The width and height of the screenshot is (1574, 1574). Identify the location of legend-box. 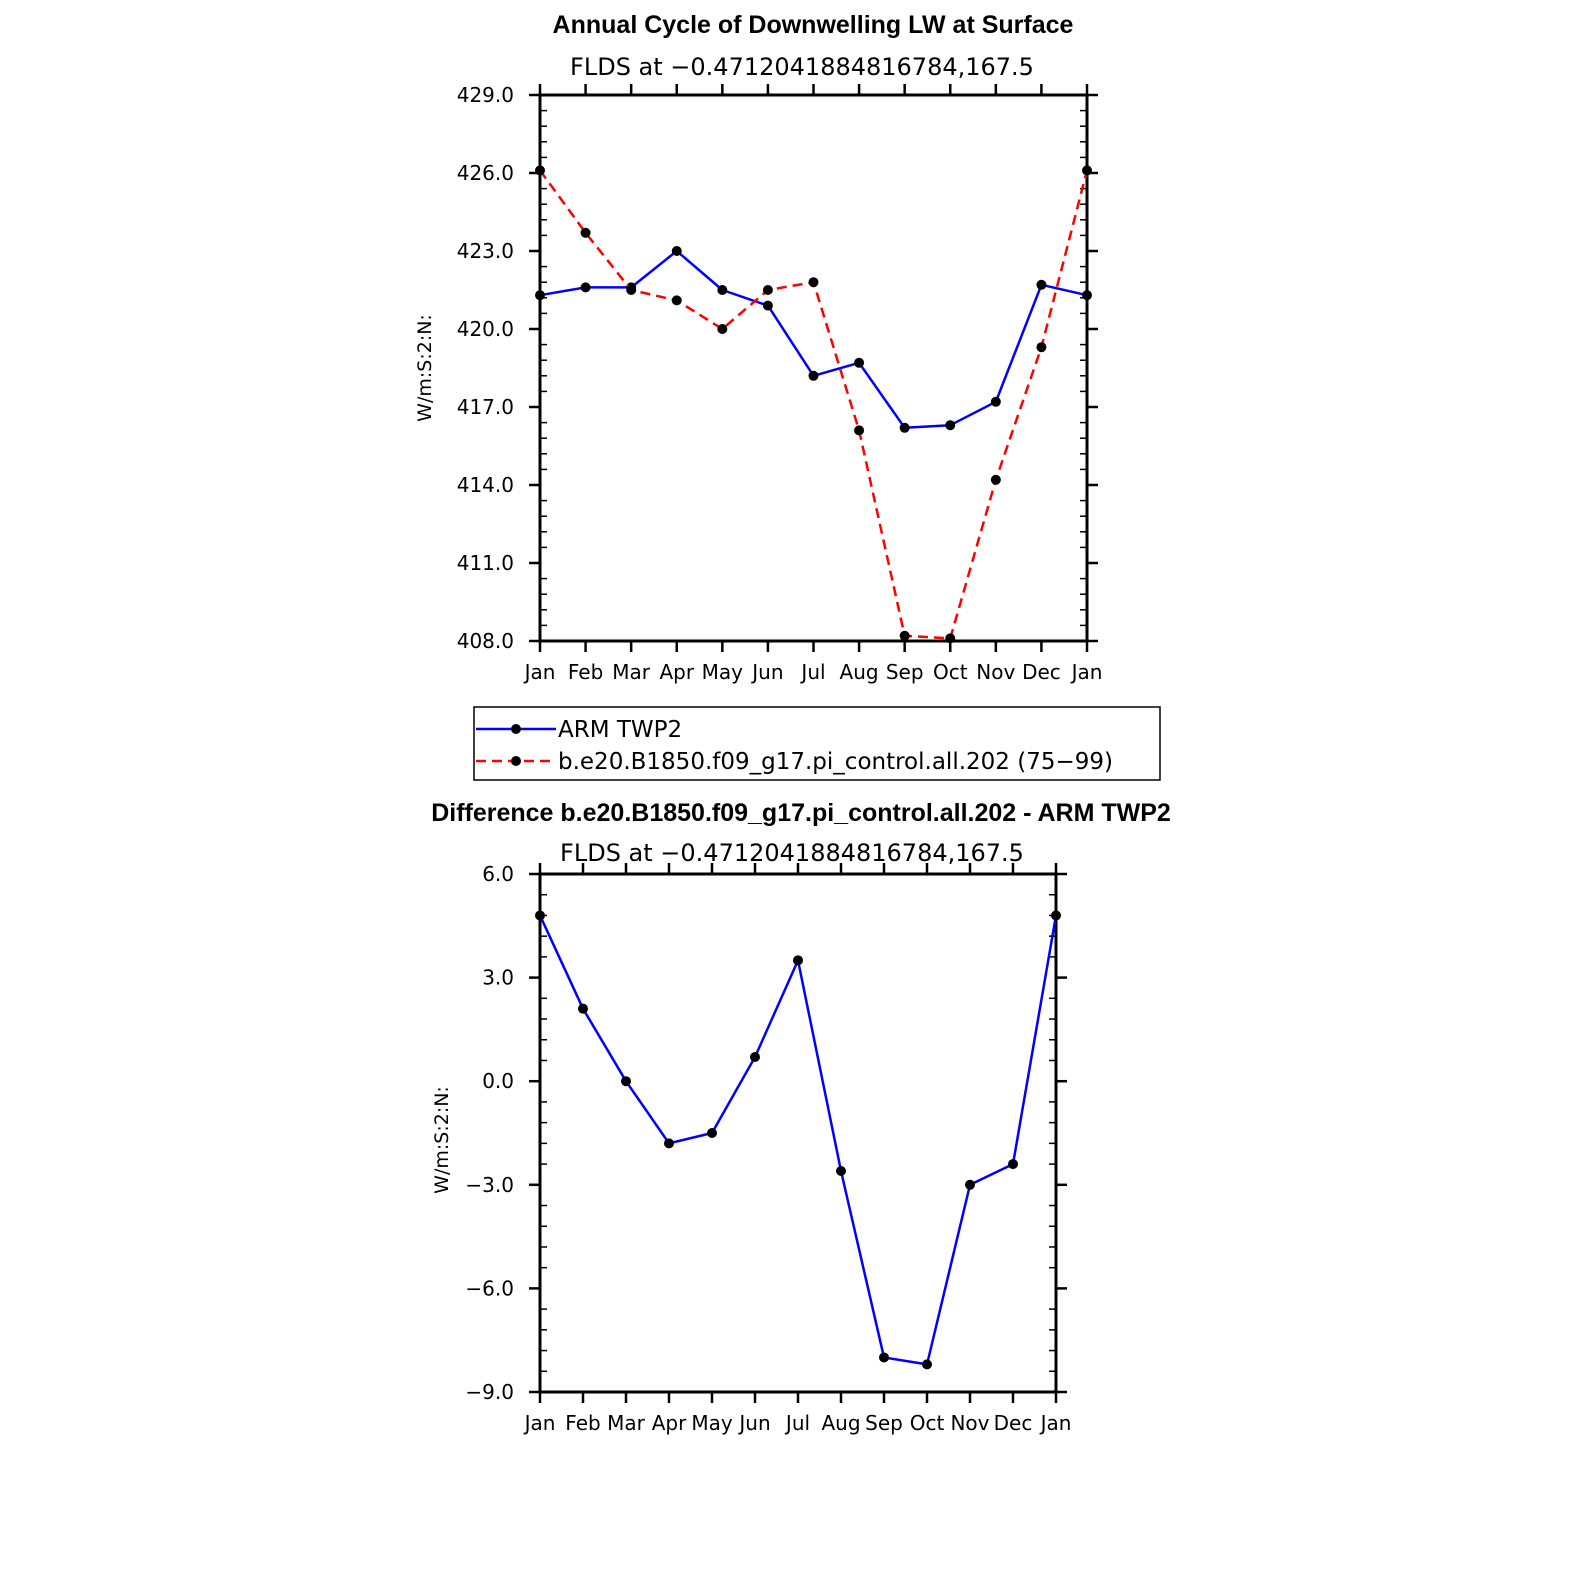
(817, 743).